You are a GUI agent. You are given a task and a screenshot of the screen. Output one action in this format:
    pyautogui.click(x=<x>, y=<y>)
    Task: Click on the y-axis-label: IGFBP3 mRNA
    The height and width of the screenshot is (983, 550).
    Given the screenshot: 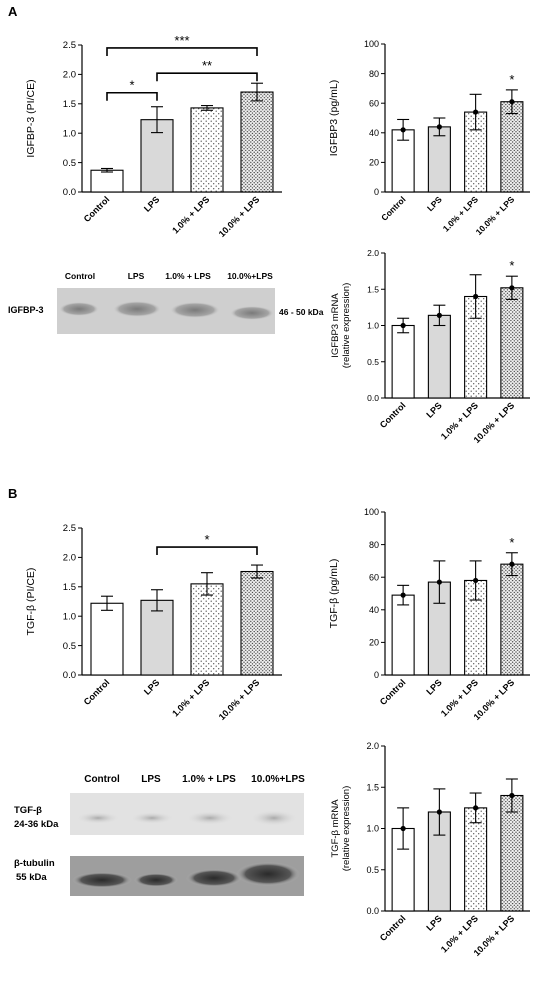 What is the action you would take?
    pyautogui.click(x=335, y=325)
    